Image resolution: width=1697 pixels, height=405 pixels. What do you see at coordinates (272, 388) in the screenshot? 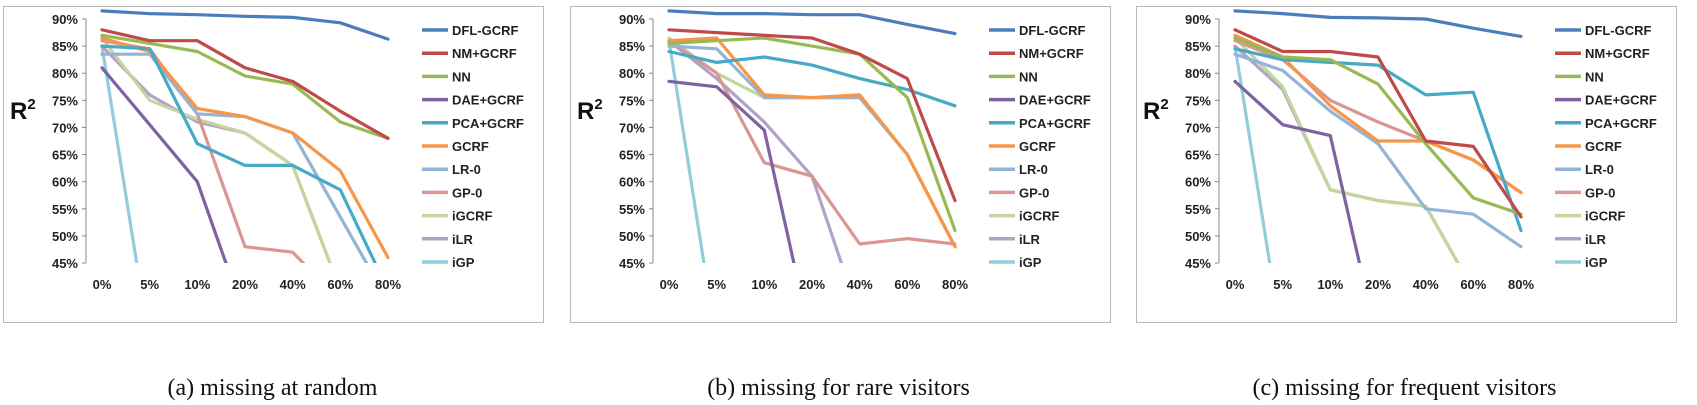
I see `caption-a: (a) missing at random` at bounding box center [272, 388].